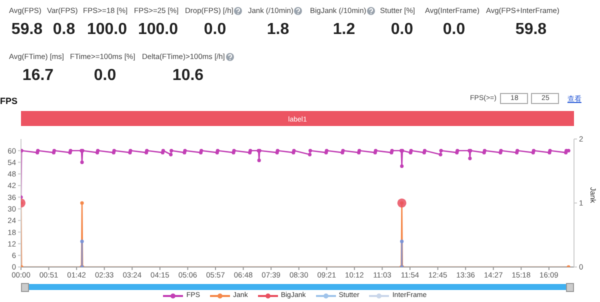 Image resolution: width=600 pixels, height=302 pixels. Describe the element at coordinates (64, 29) in the screenshot. I see `text: 0.8` at that location.